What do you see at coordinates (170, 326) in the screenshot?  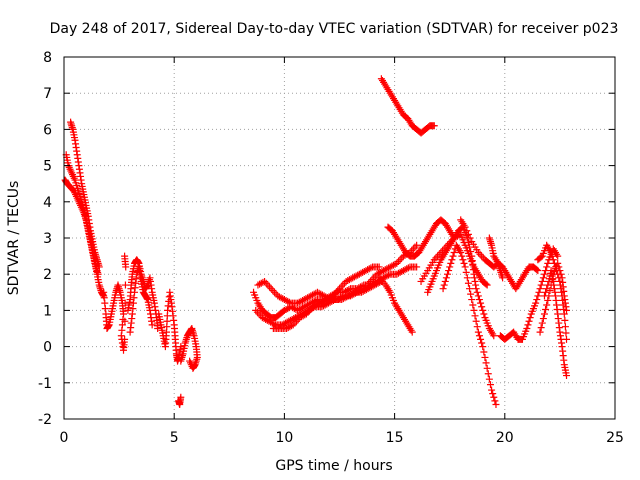 I see `series-arc-4-5h` at bounding box center [170, 326].